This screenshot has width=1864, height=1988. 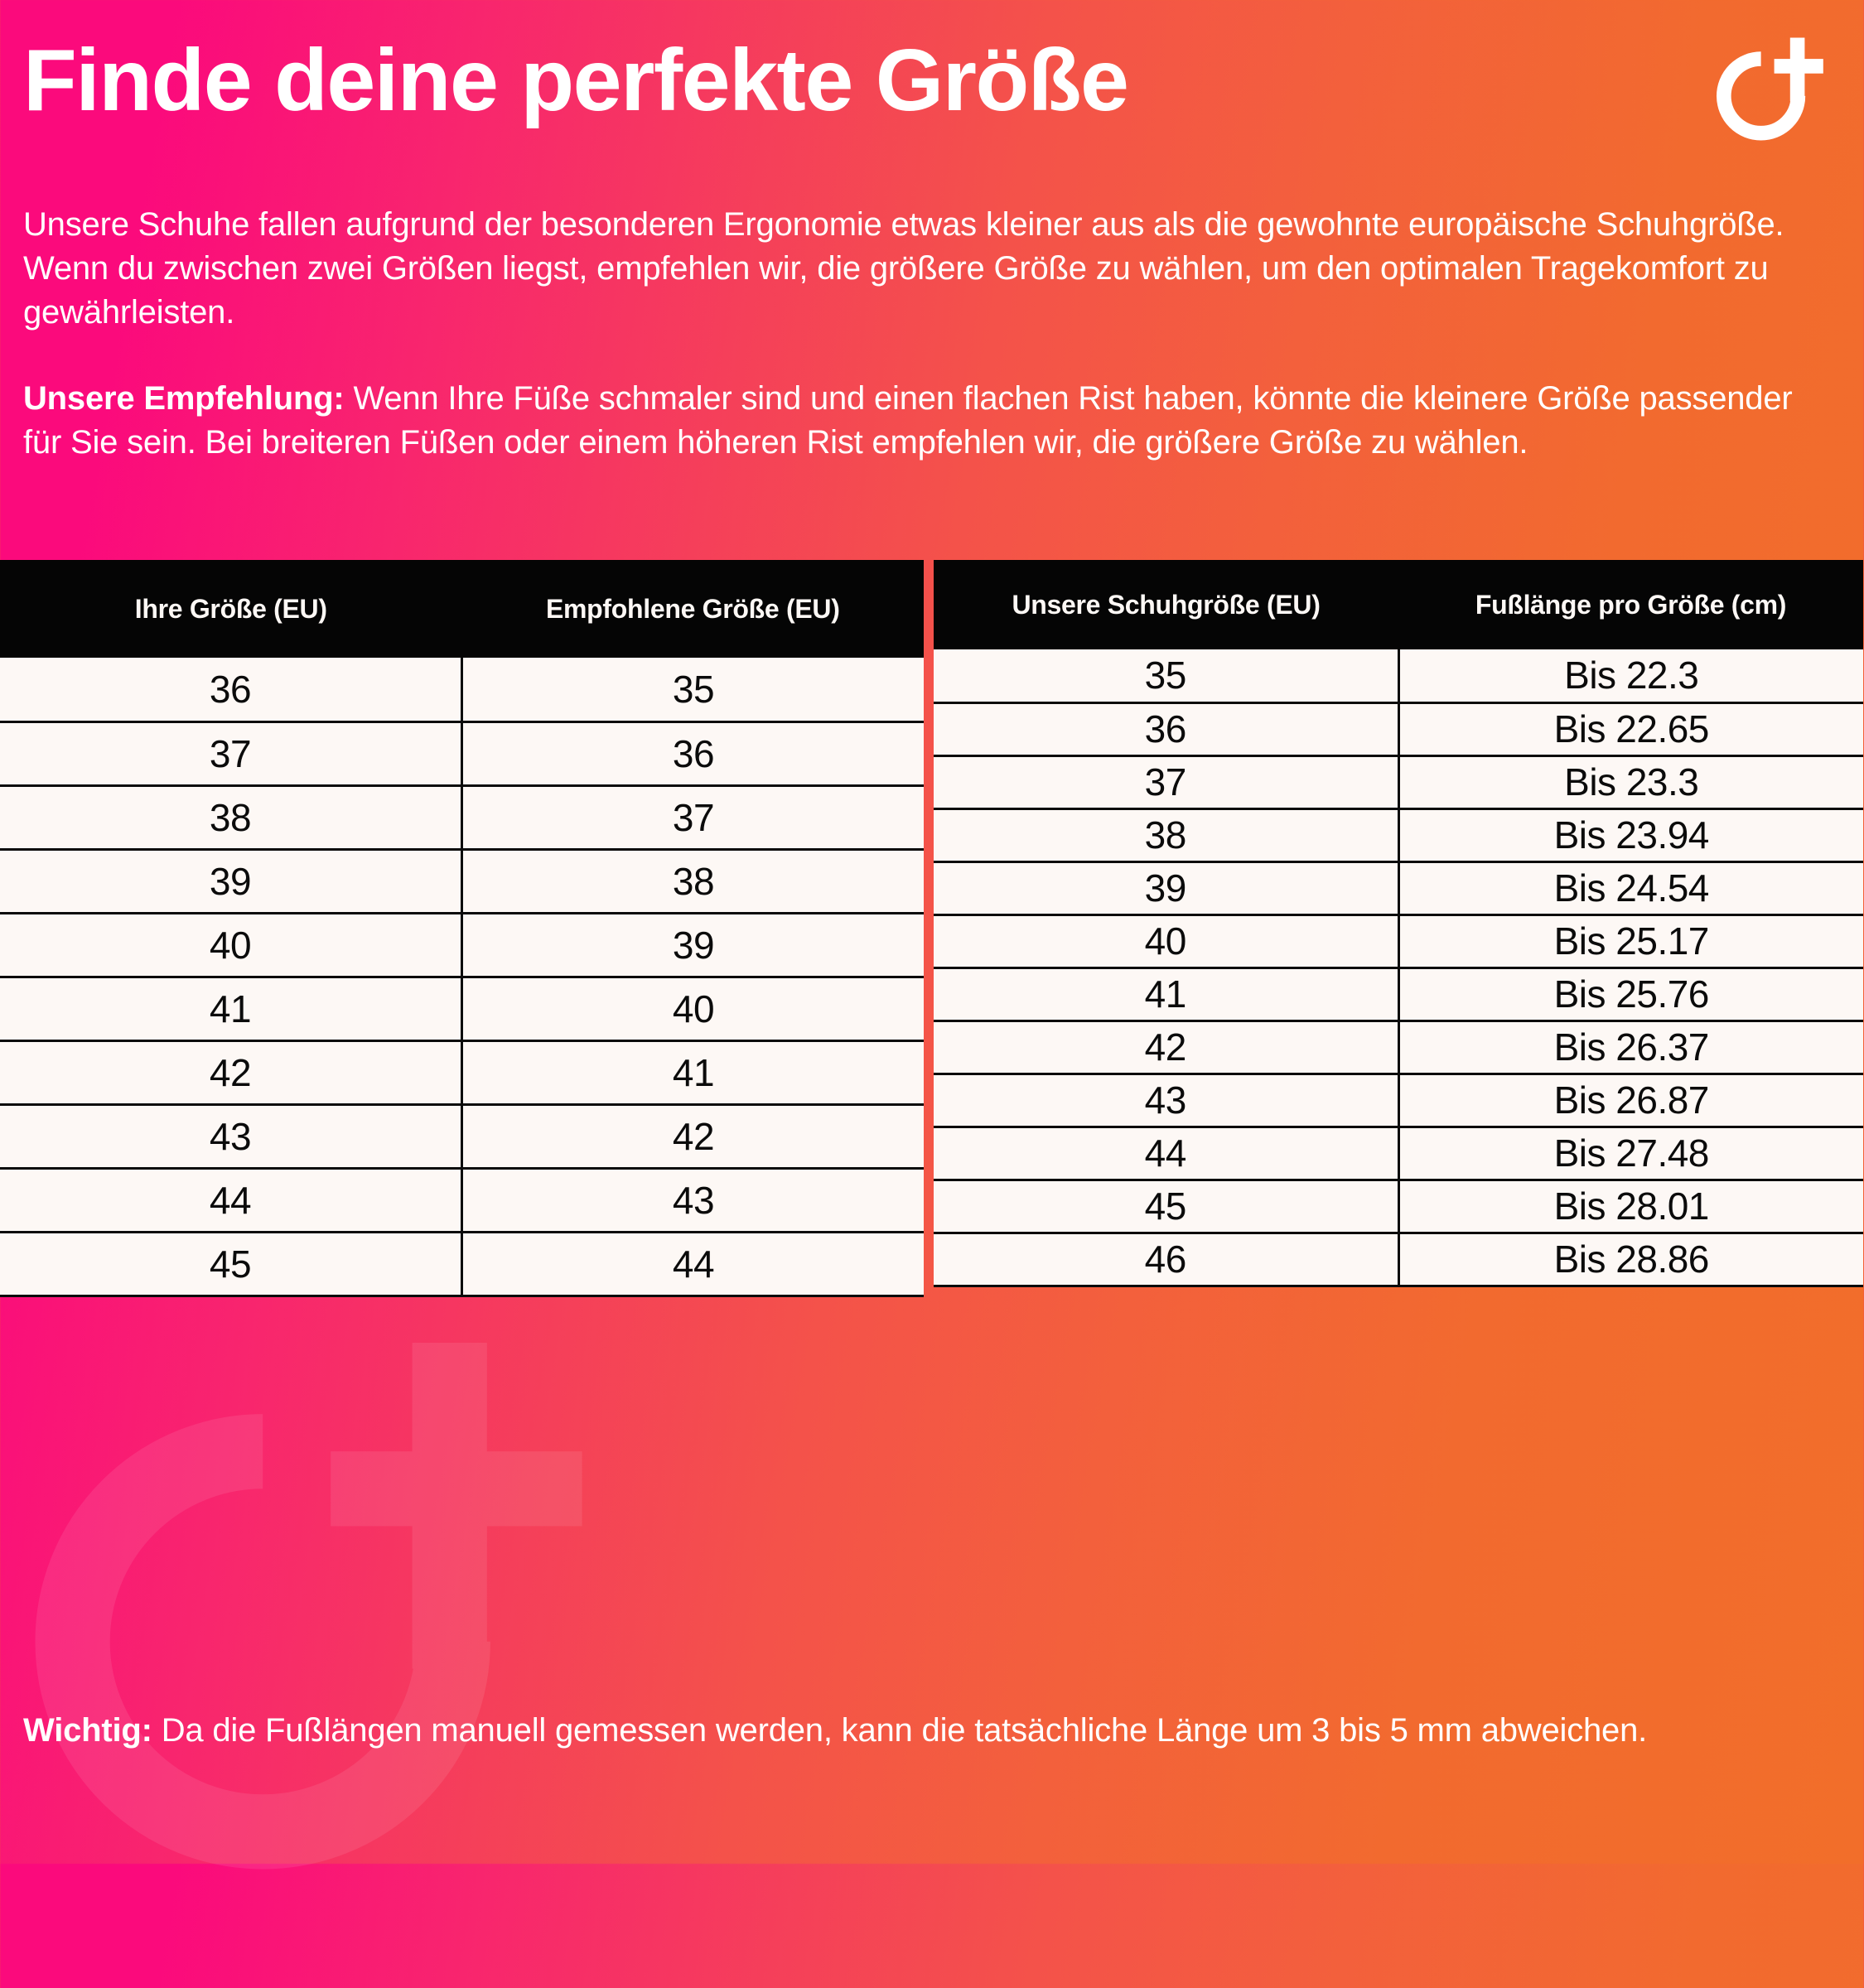 I want to click on cell-foot-length: Bis 25.76, so click(x=1630, y=994).